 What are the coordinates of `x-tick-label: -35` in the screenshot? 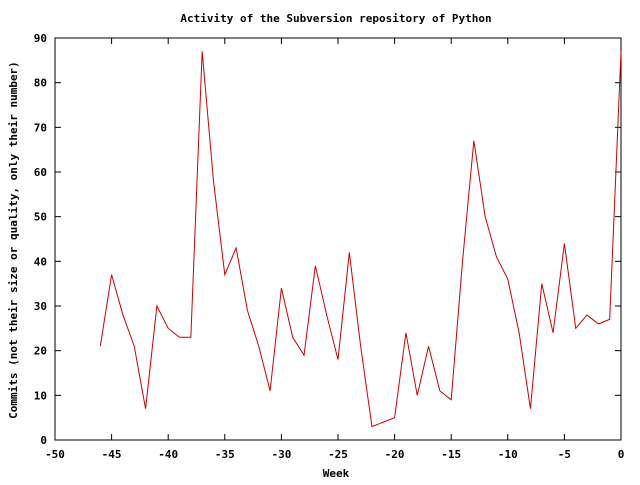 It's located at (225, 454).